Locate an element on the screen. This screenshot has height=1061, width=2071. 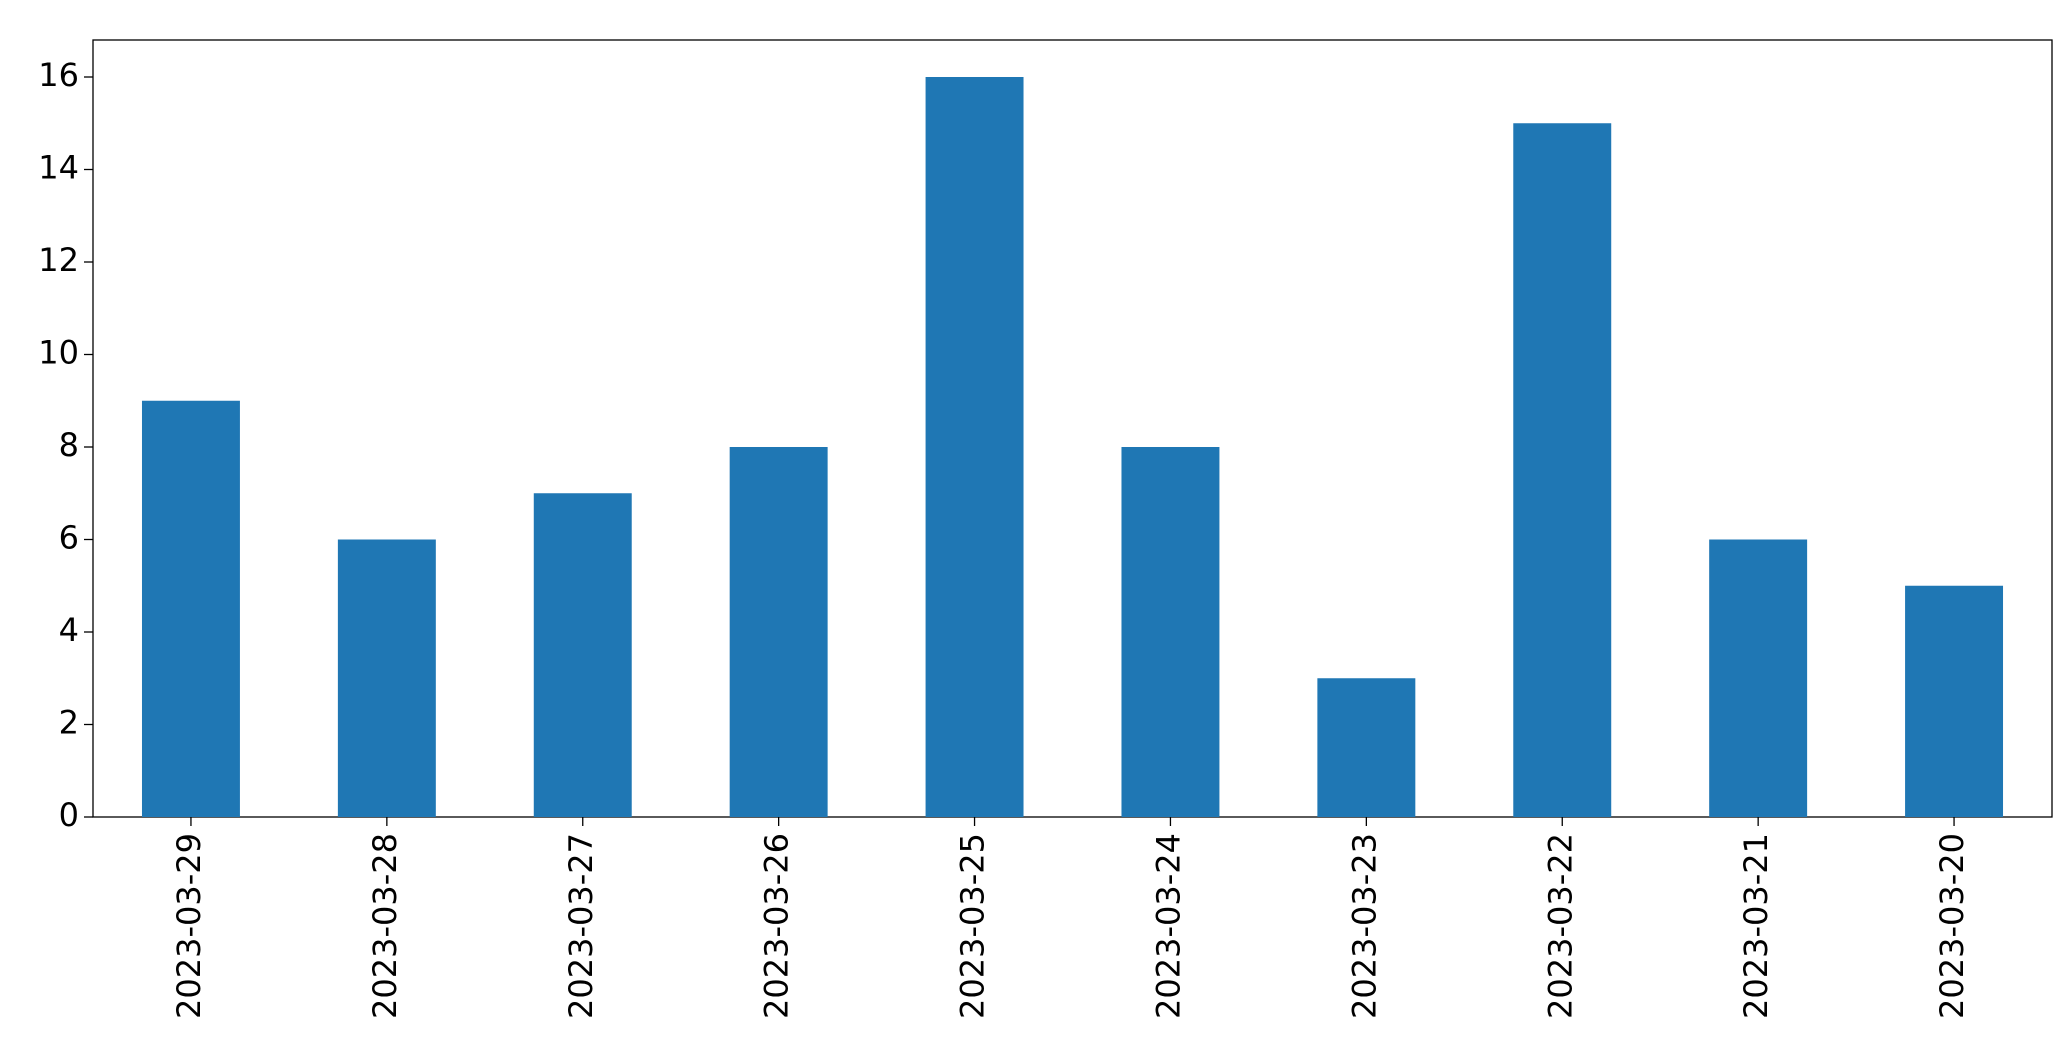
x-tick-label: 2023-03-23 is located at coordinates (1364, 926).